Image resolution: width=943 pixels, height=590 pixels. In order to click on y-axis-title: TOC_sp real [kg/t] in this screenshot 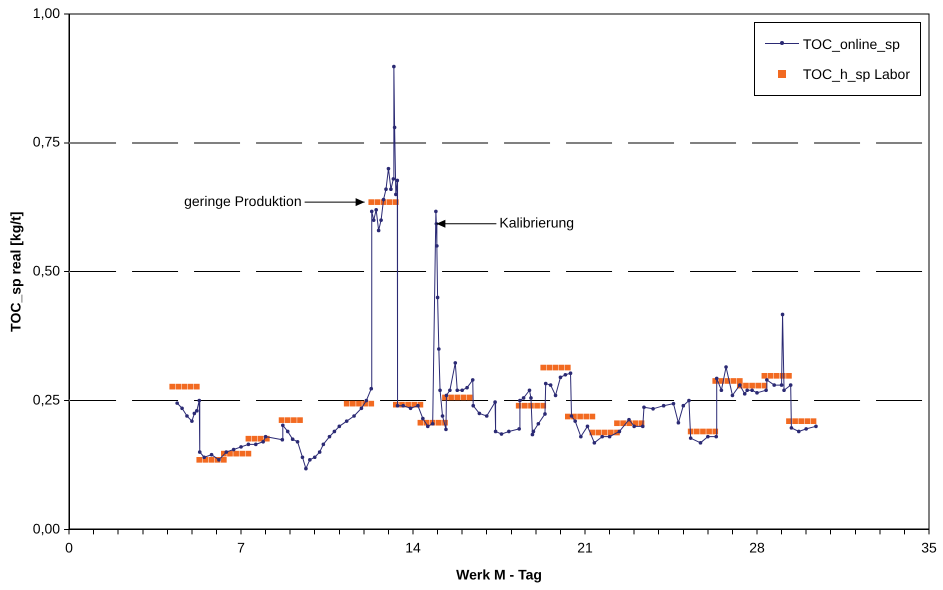, I will do `click(15, 272)`.